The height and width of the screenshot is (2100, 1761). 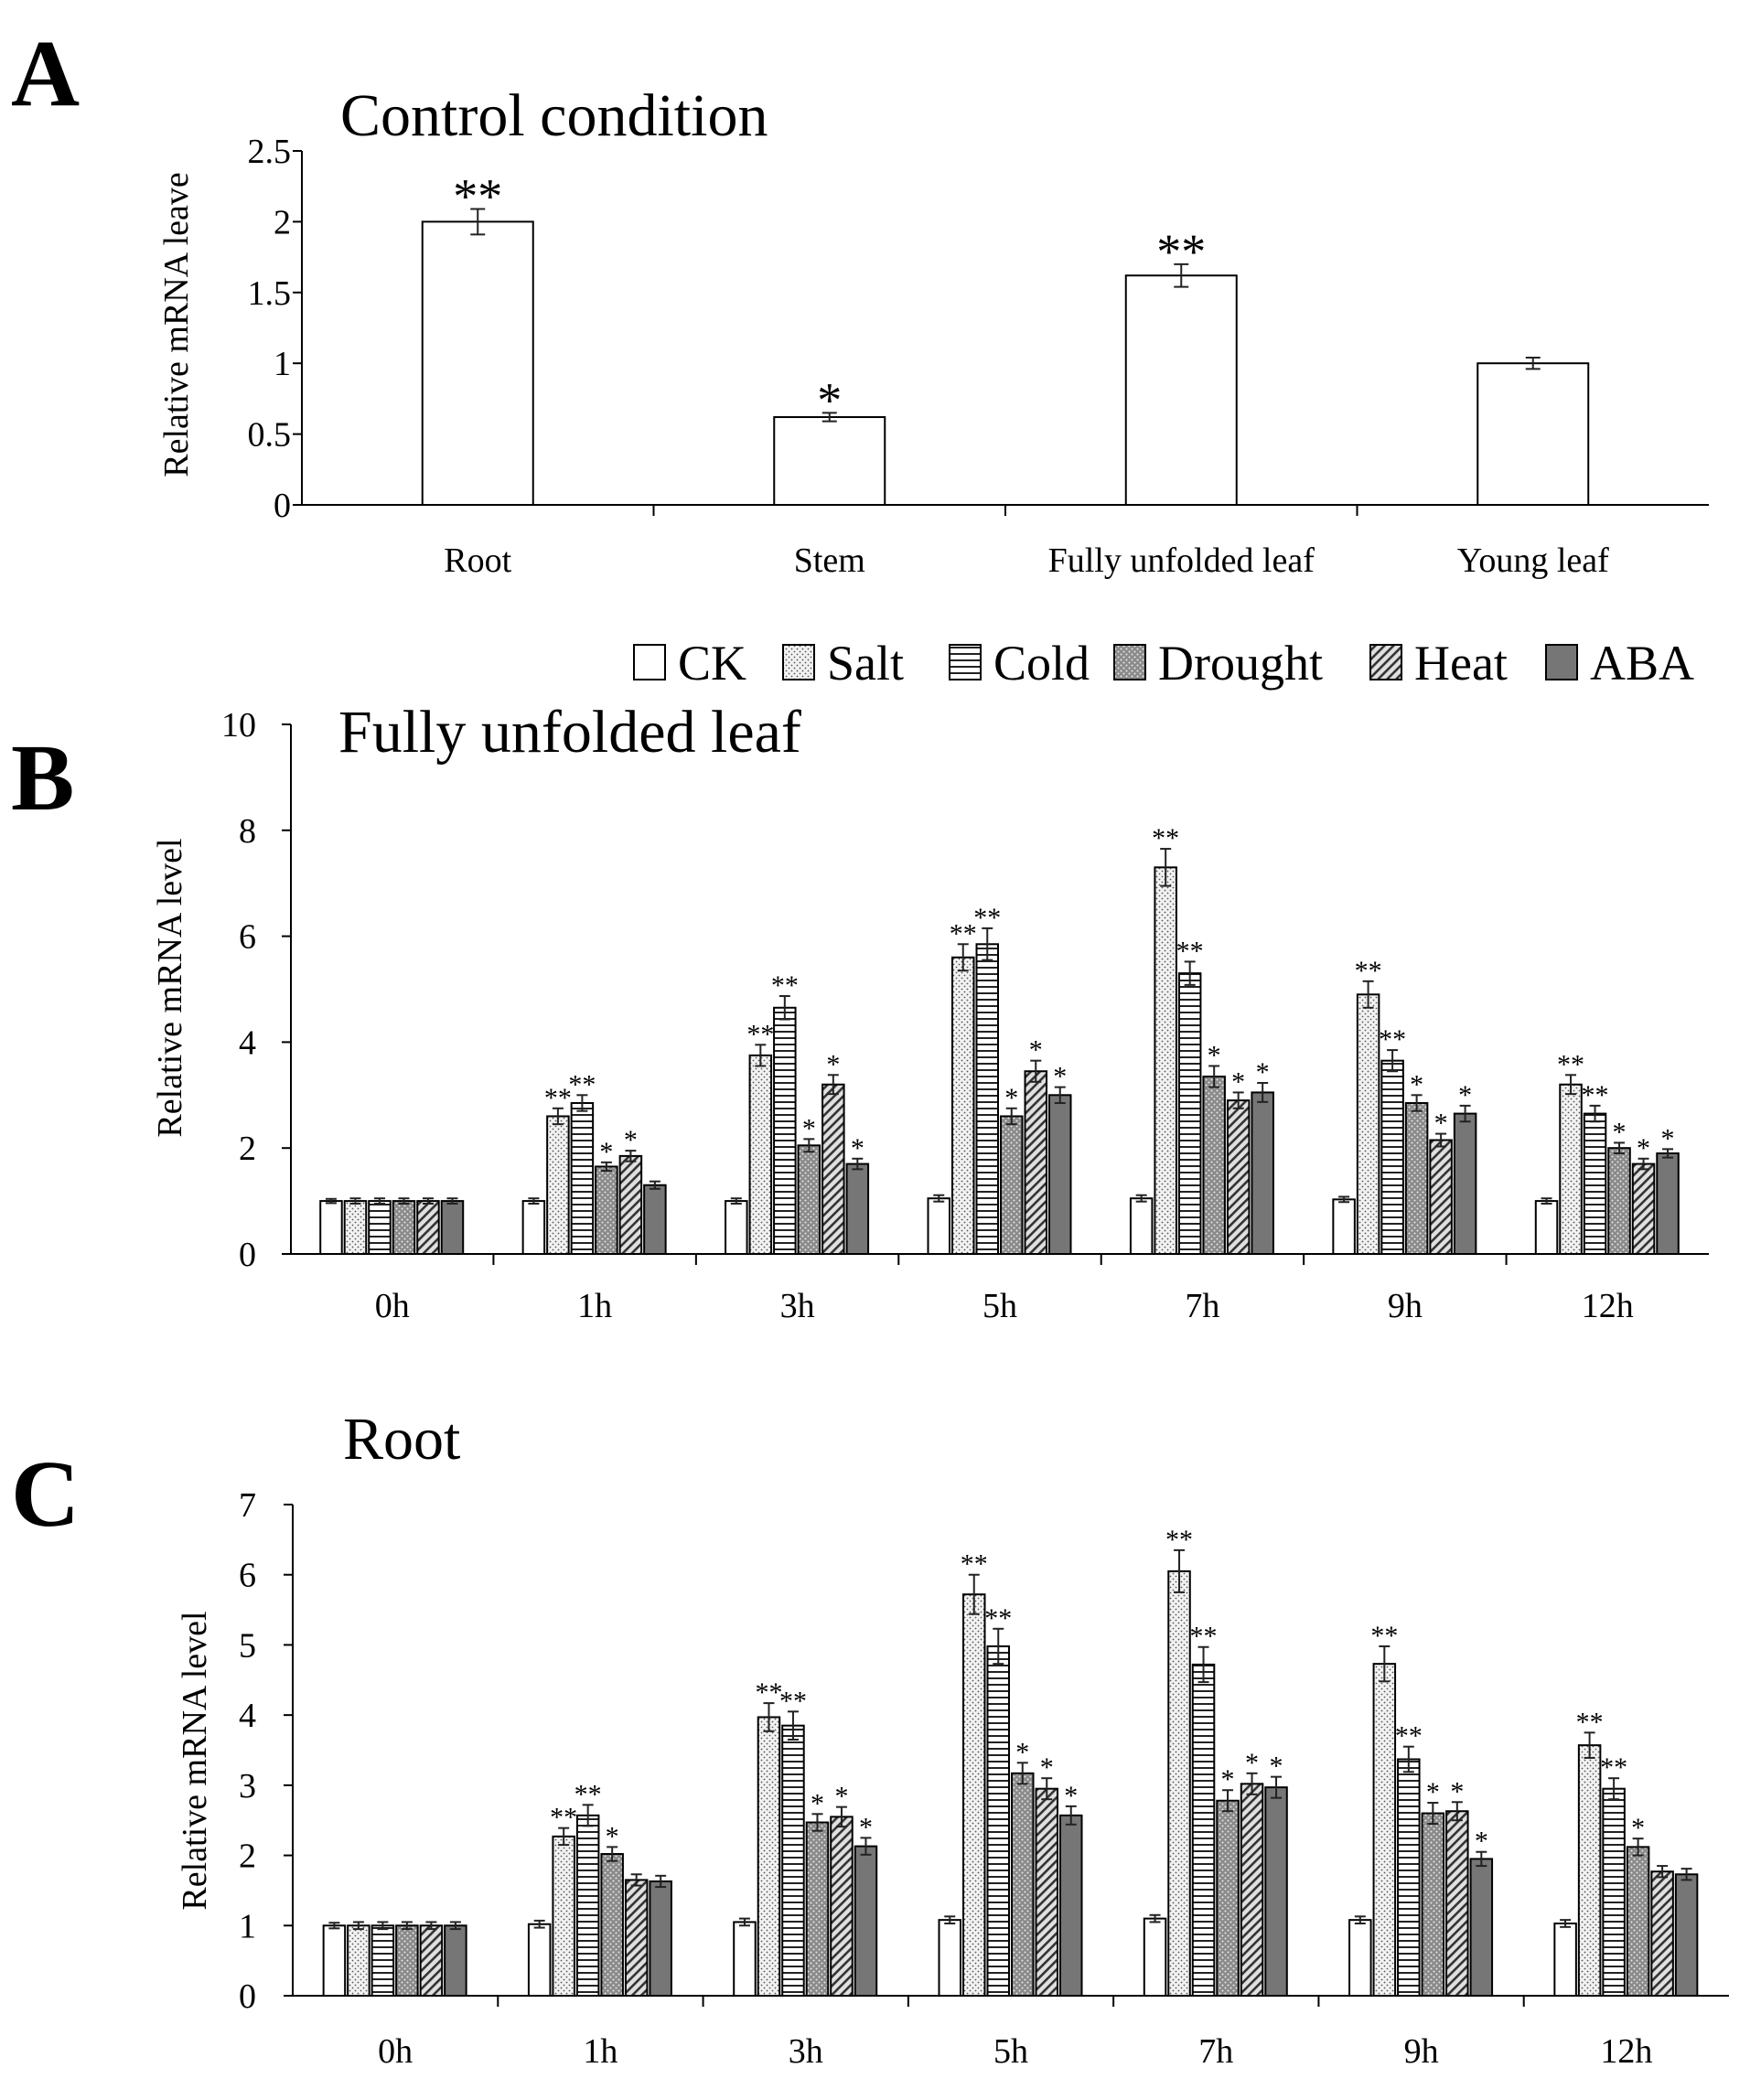 What do you see at coordinates (1421, 2051) in the screenshot?
I see `x-category-label: 9h` at bounding box center [1421, 2051].